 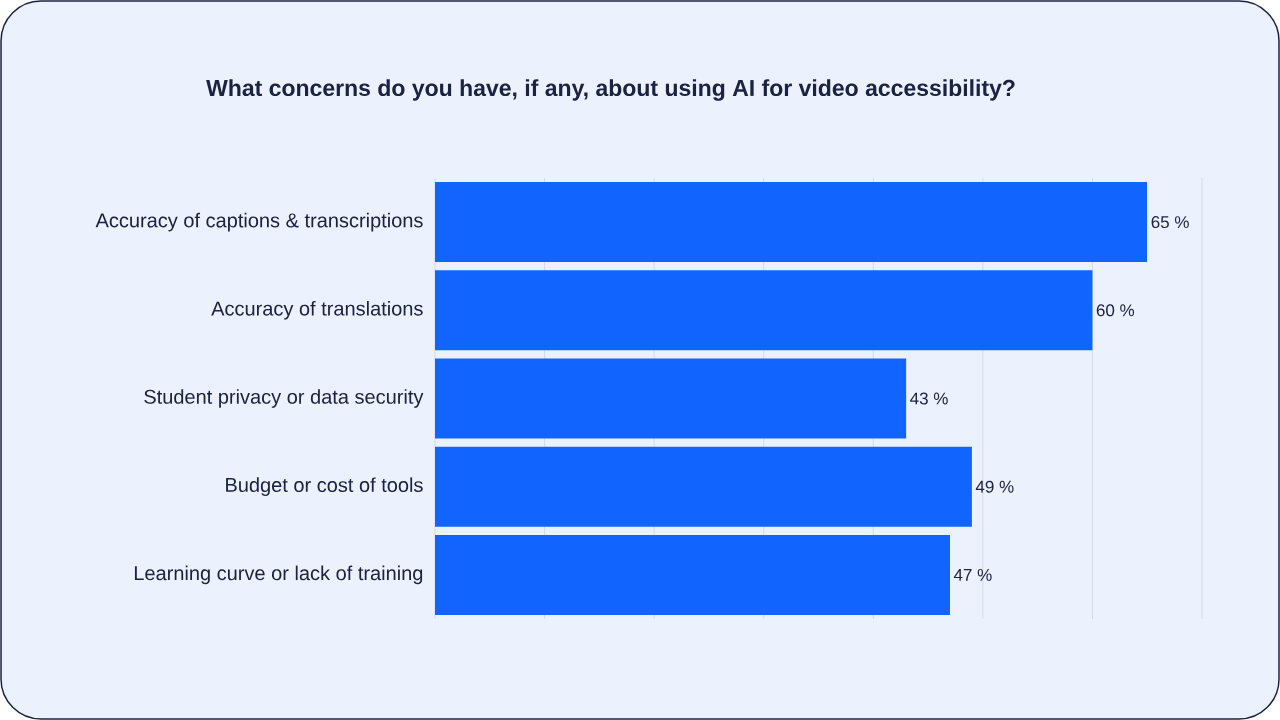 I want to click on data-label: 65 %, so click(x=1170, y=222).